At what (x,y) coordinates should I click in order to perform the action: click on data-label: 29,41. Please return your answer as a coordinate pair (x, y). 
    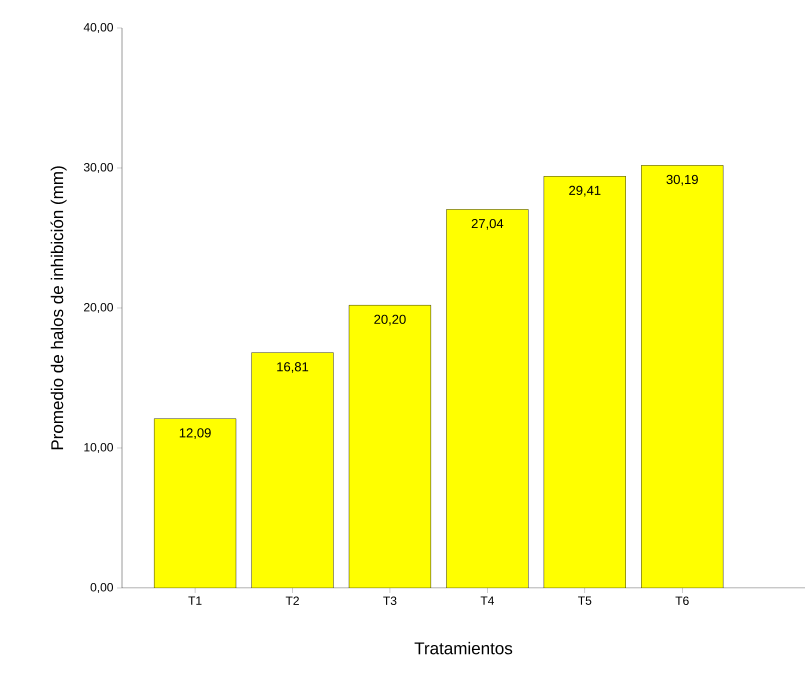
    Looking at the image, I should click on (584, 191).